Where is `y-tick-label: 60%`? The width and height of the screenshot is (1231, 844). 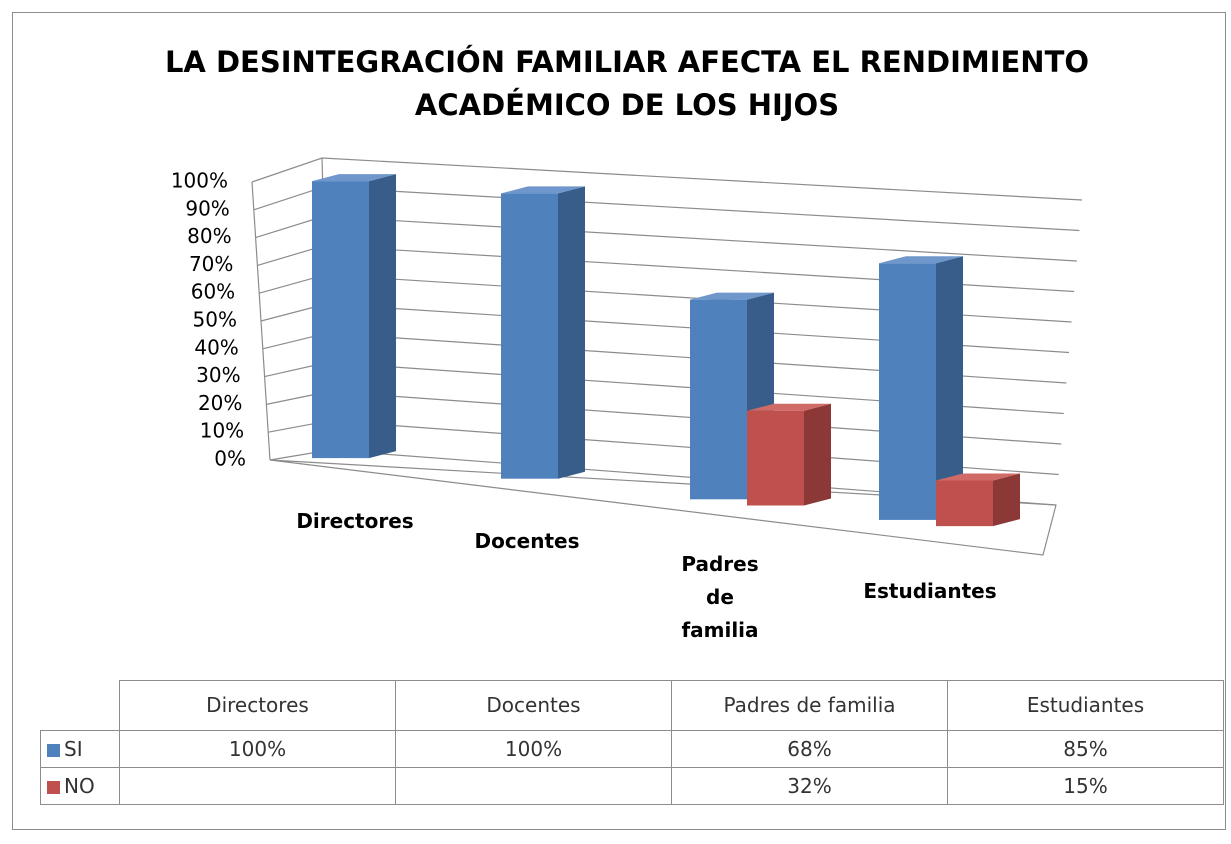 y-tick-label: 60% is located at coordinates (213, 292).